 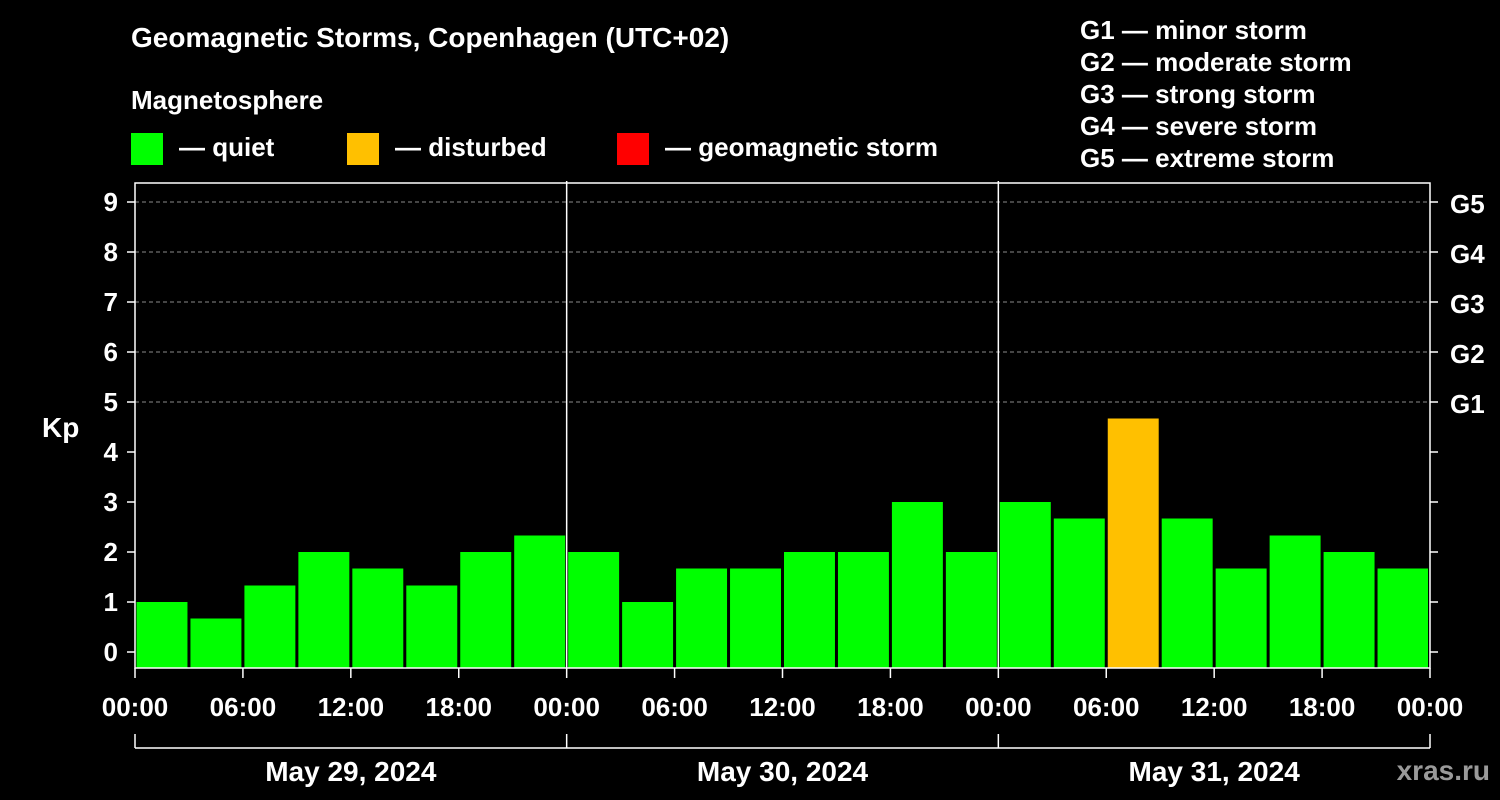 I want to click on chart-subtitle: Magnetosphere, so click(x=227, y=100).